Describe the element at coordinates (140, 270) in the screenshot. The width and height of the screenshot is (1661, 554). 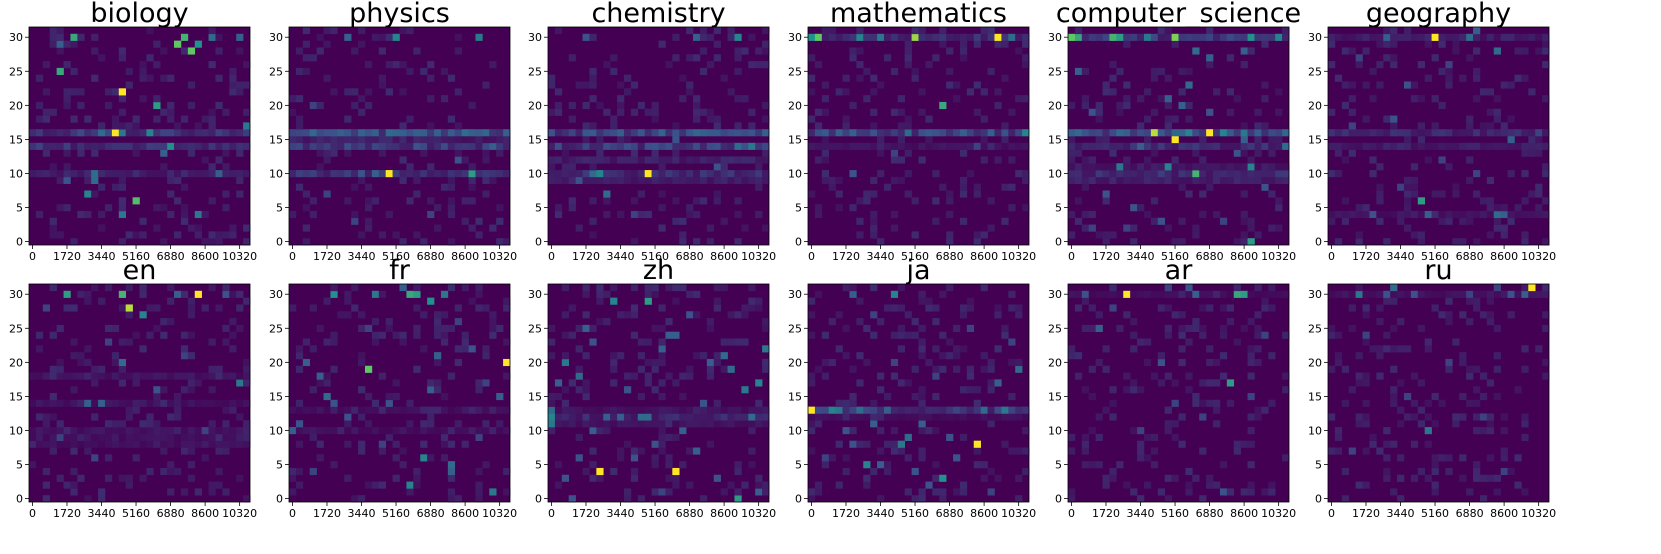
I see `panel-title: en` at that location.